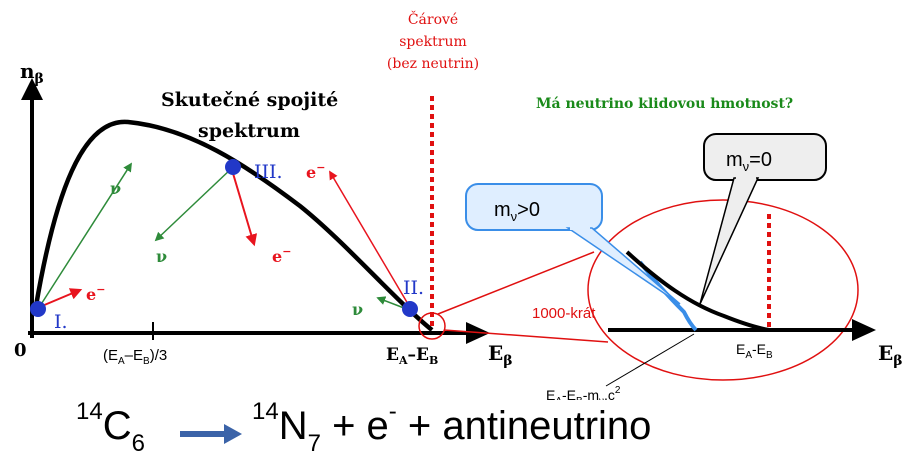  I want to click on y-axis-arrowhead, so click(32, 89).